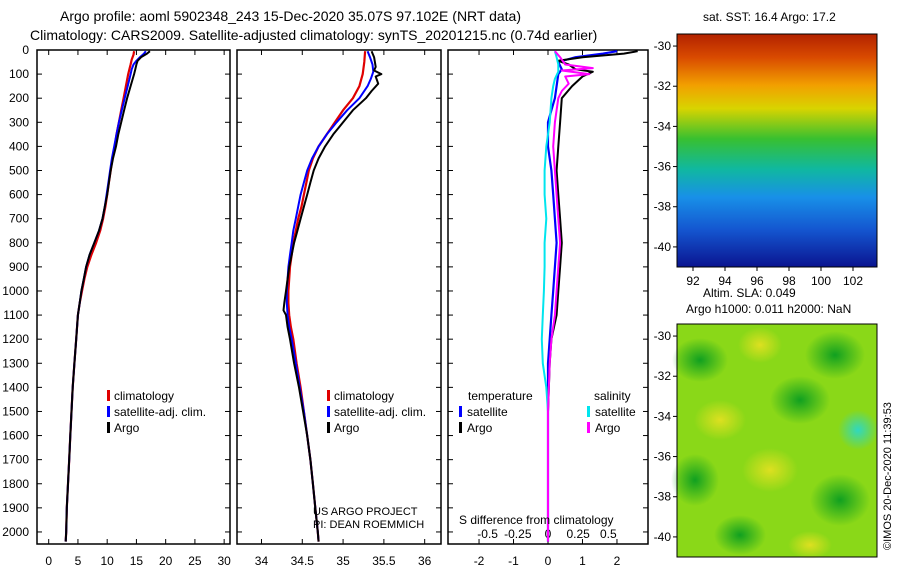 Image resolution: width=900 pixels, height=580 pixels. Describe the element at coordinates (612, 396) in the screenshot. I see `legend-title-salinity: salinity` at that location.